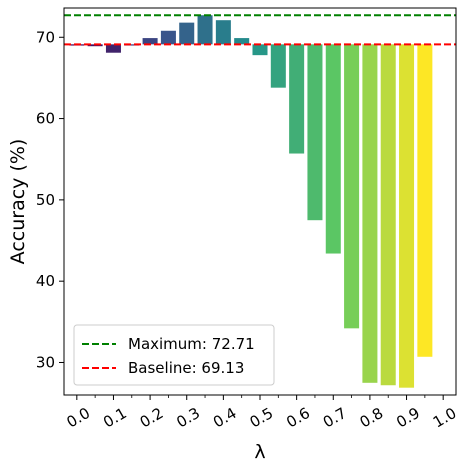  What do you see at coordinates (408, 418) in the screenshot?
I see `x-tick-label: 0.9` at bounding box center [408, 418].